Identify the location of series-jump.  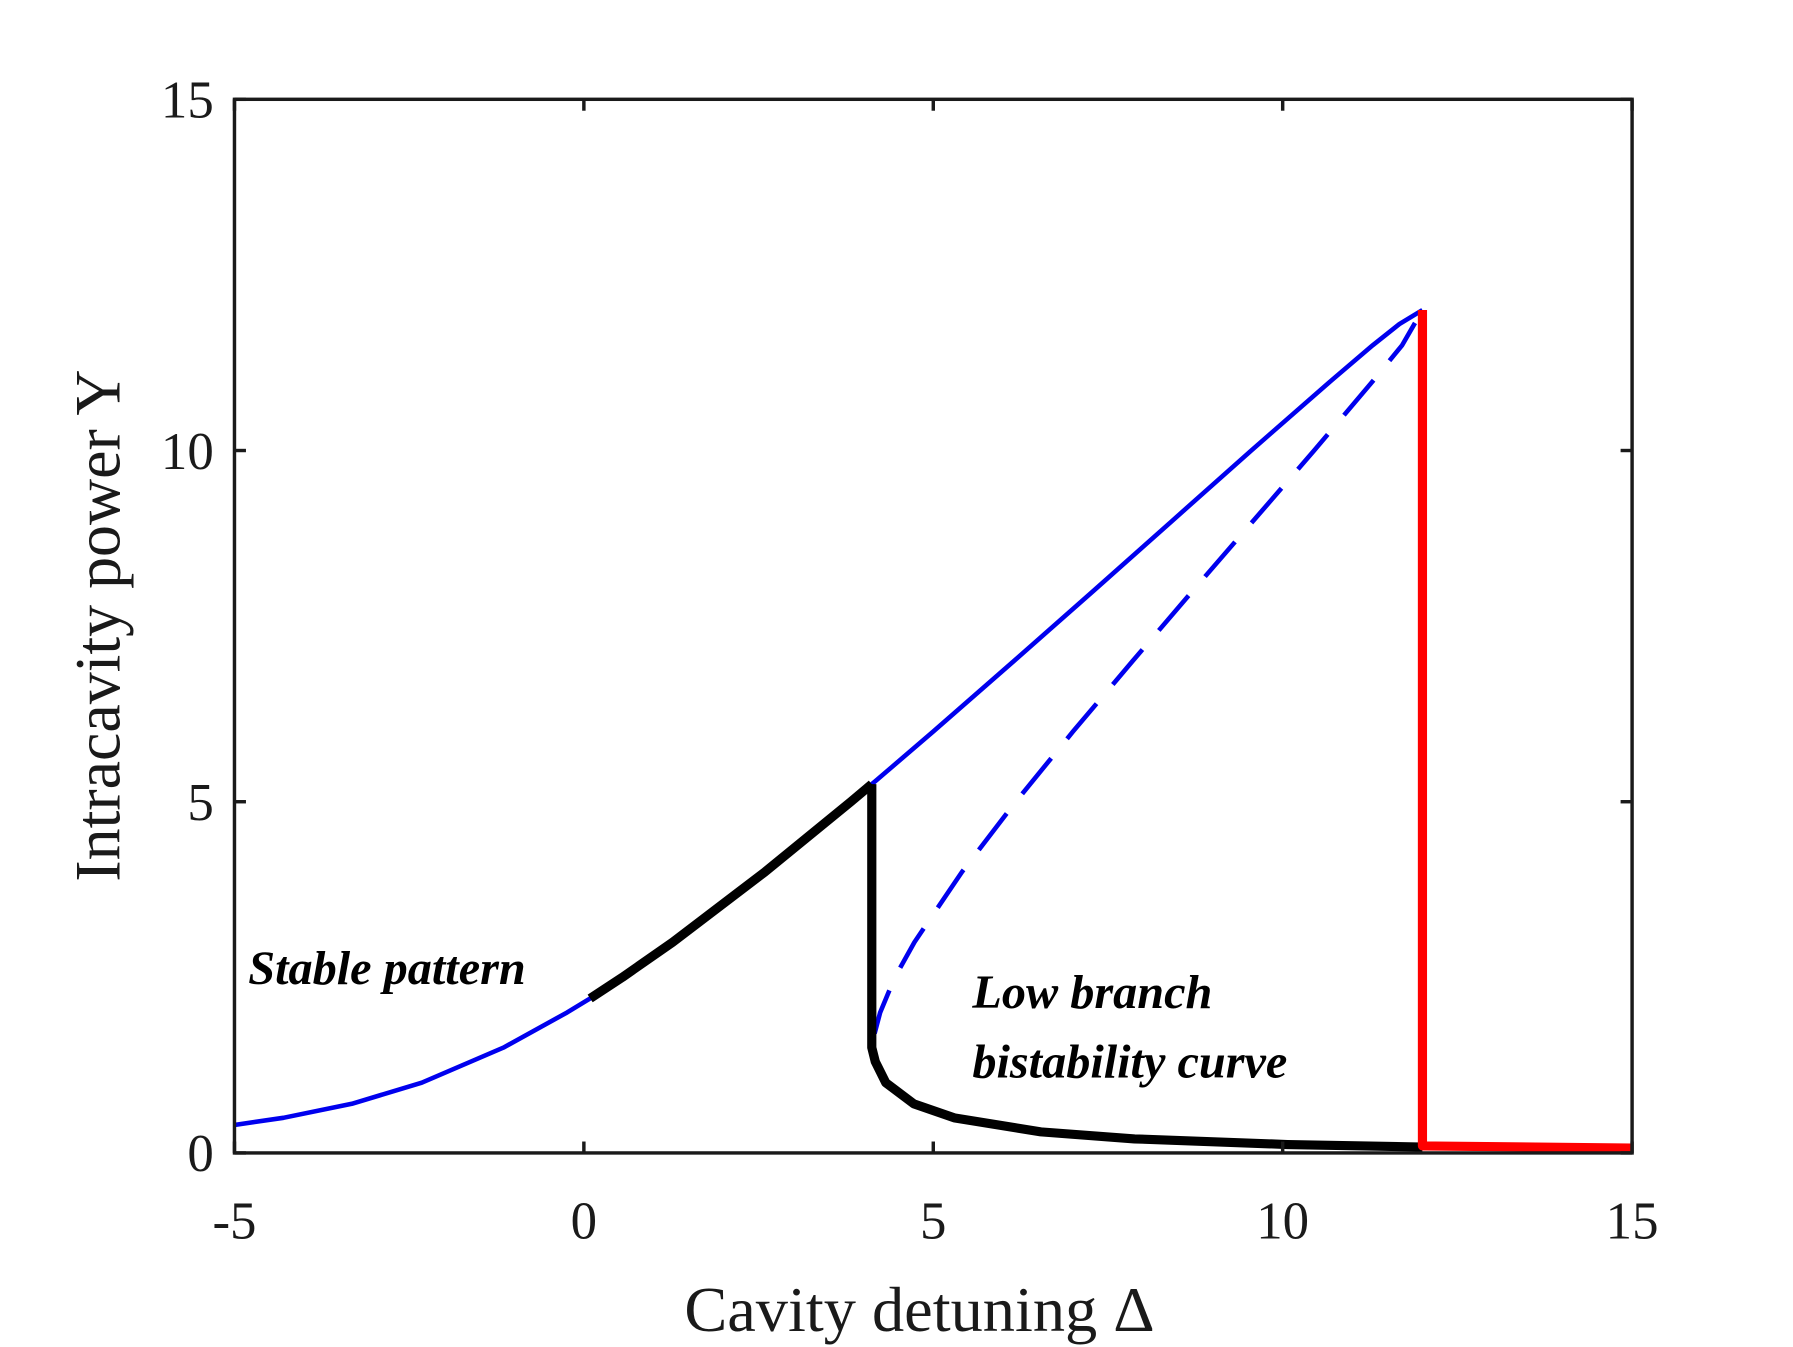
(1525, 731).